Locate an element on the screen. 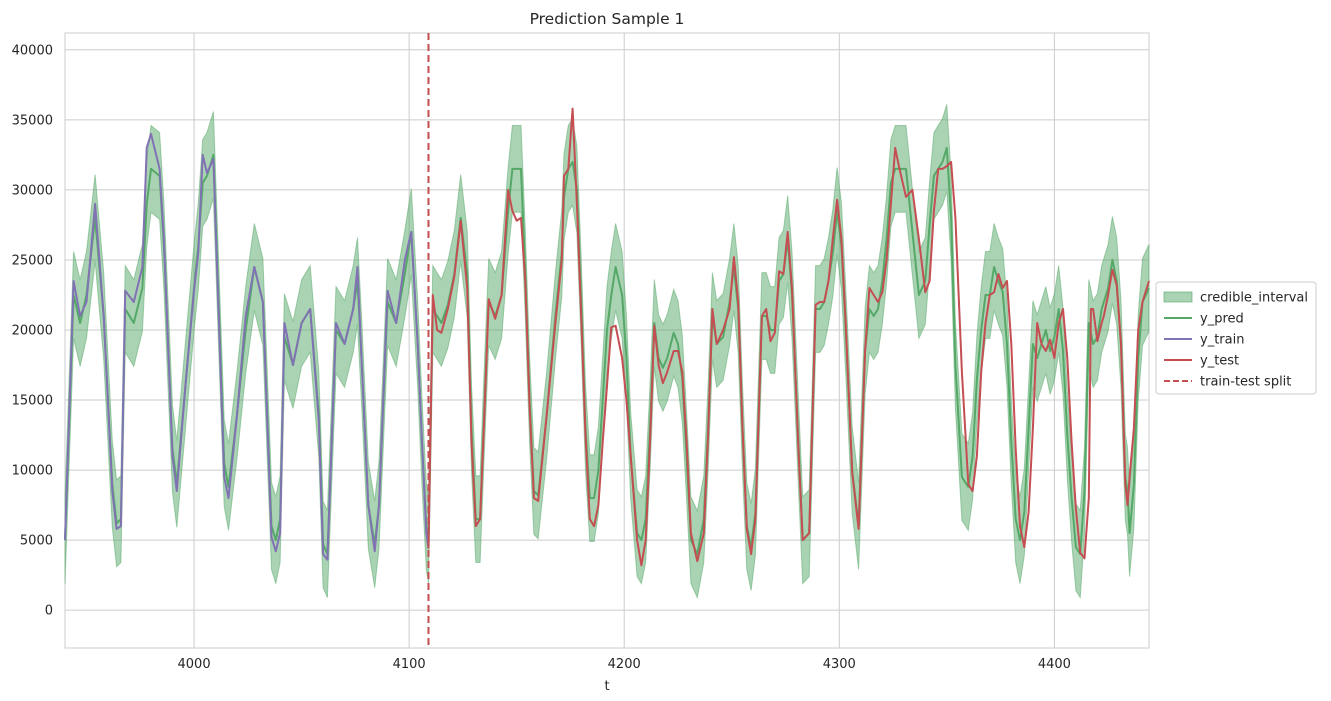  legend-item-y-train: y_train is located at coordinates (1204, 340).